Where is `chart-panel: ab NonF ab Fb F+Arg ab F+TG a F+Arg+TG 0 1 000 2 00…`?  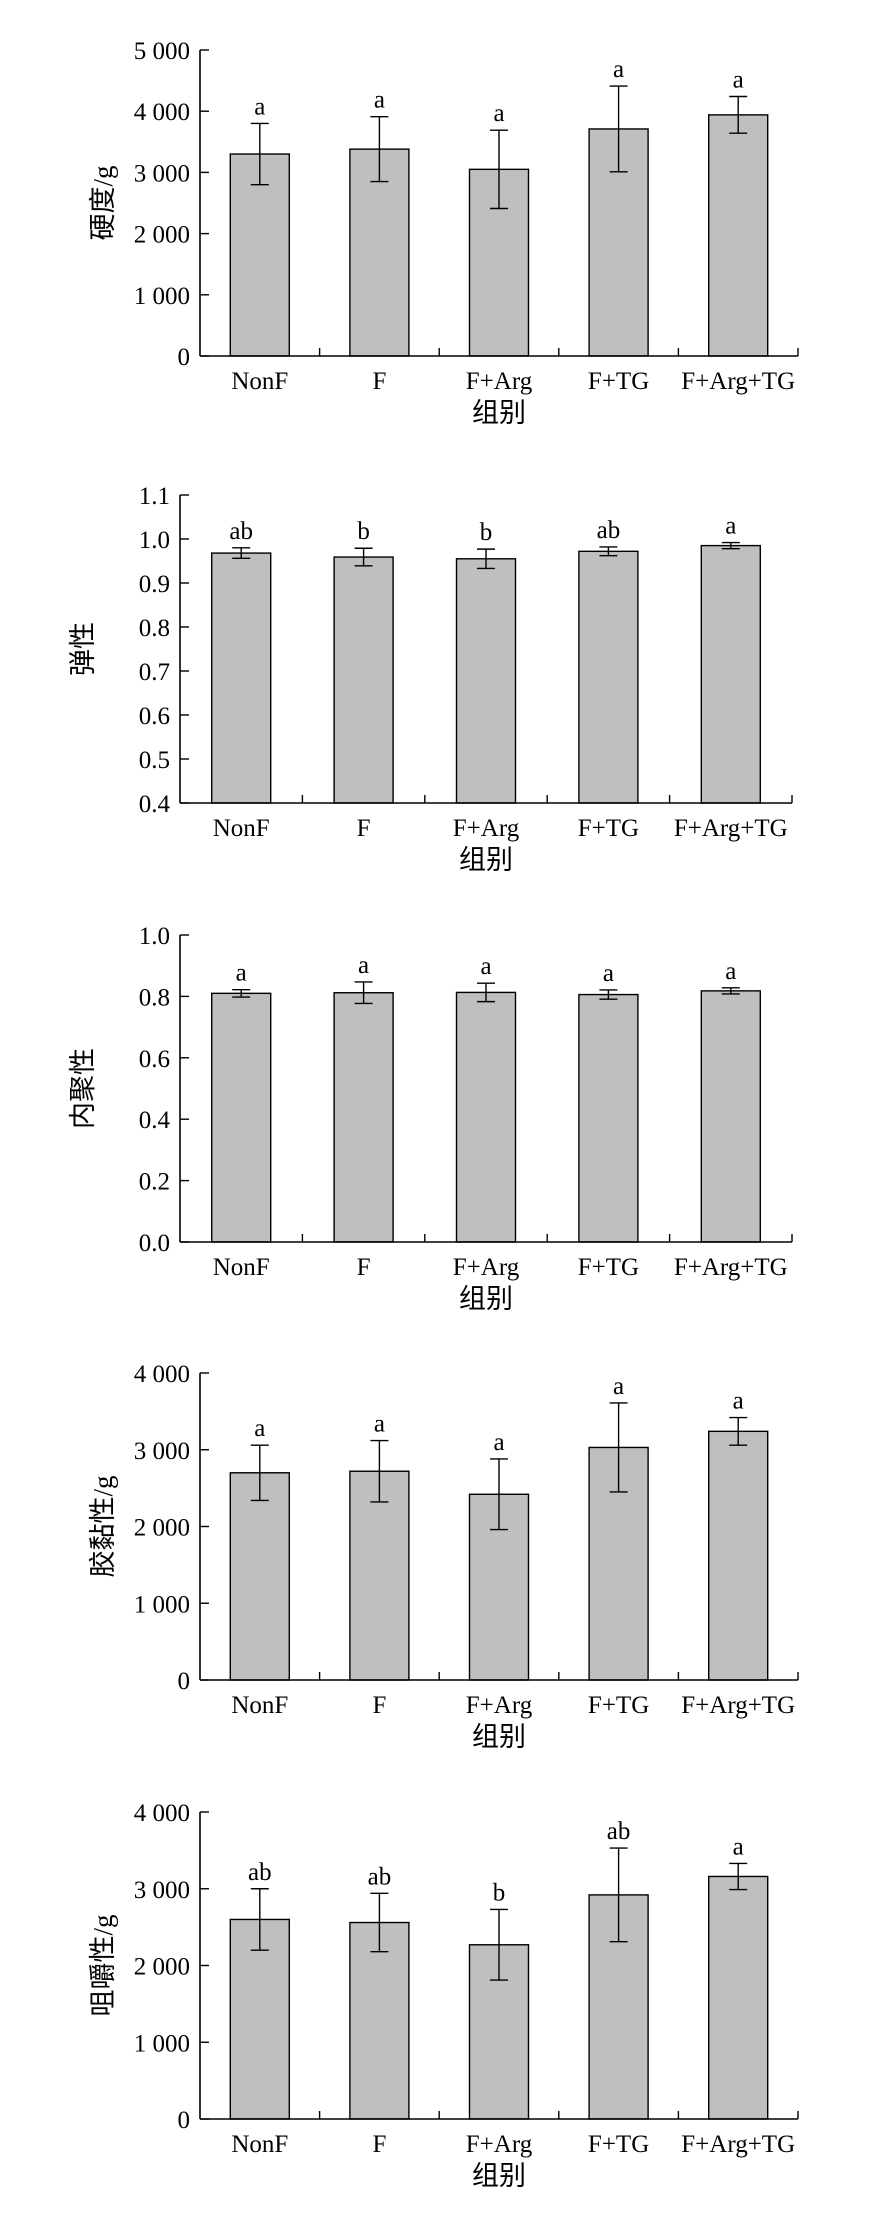
chart-panel: ab NonF ab Fb F+Arg ab F+TG a F+Arg+TG 0 1 000 2 00… is located at coordinates (443, 1995).